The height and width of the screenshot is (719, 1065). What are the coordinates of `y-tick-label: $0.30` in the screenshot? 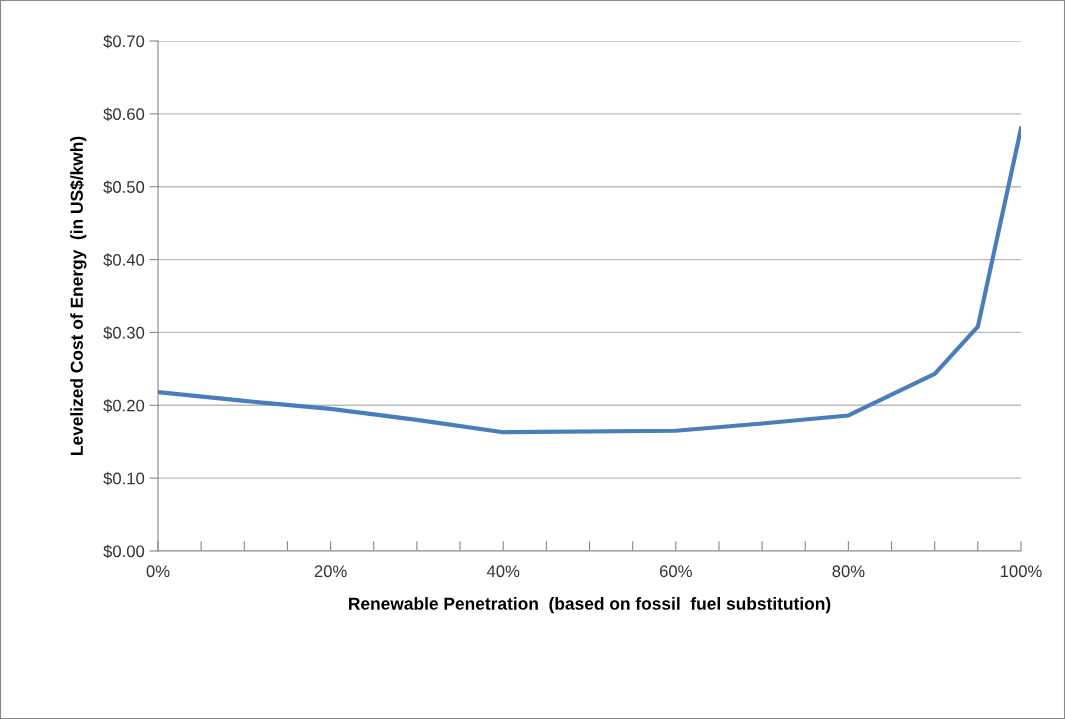 It's located at (124, 333).